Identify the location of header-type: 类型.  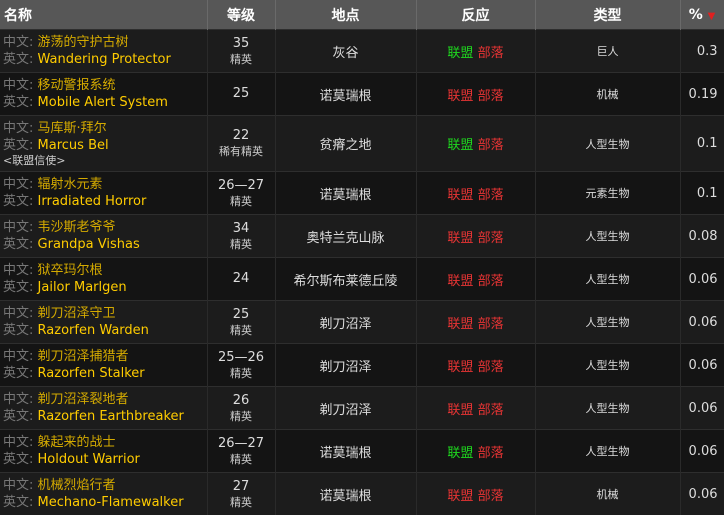
(607, 15).